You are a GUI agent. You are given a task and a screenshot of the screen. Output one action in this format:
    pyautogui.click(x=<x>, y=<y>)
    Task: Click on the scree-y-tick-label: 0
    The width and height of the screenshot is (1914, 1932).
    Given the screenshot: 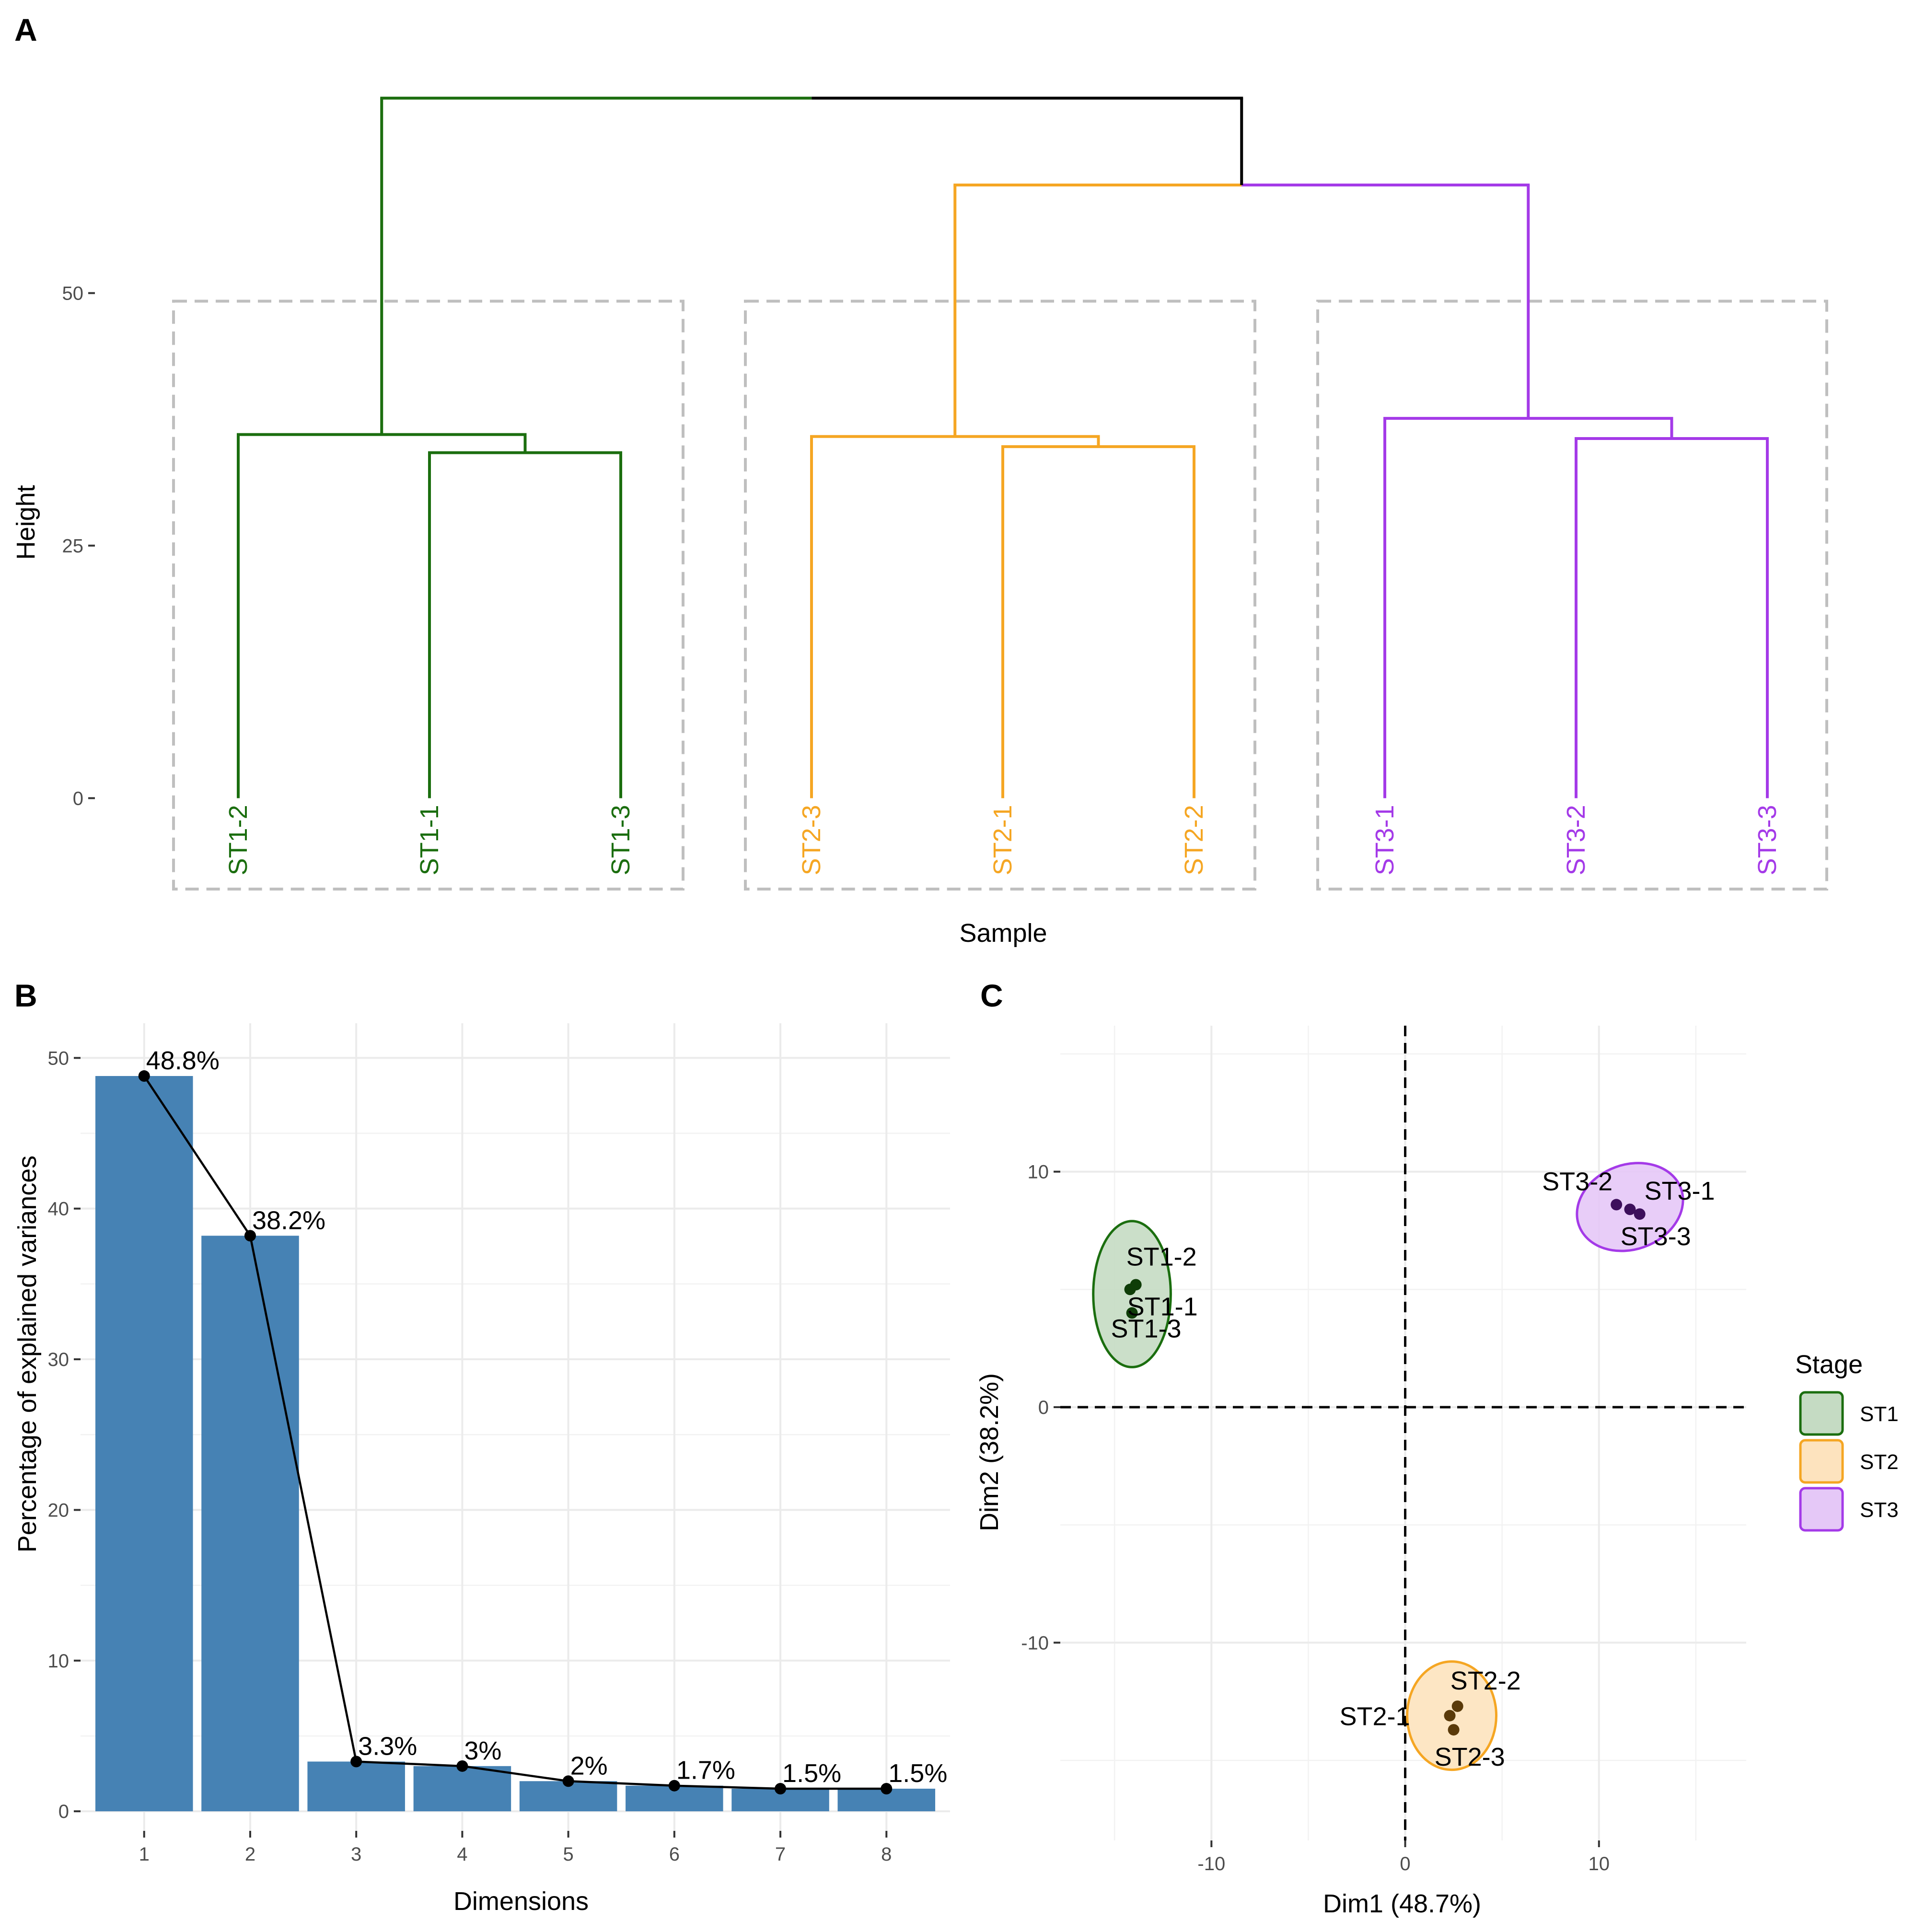 What is the action you would take?
    pyautogui.click(x=63, y=1811)
    